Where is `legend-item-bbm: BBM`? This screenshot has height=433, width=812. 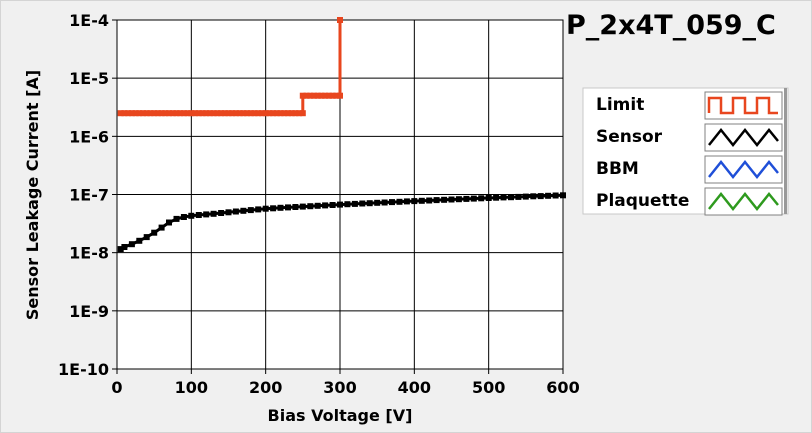 legend-item-bbm: BBM is located at coordinates (689, 169).